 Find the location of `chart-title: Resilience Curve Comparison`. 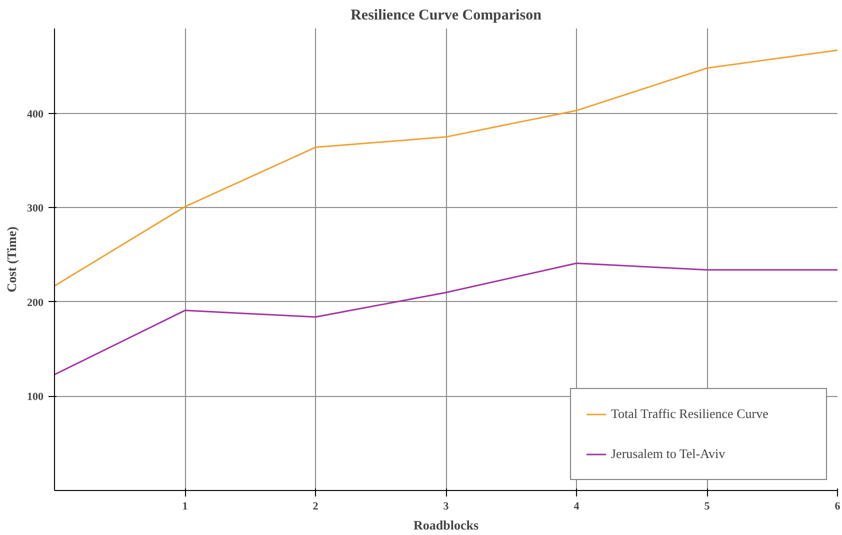

chart-title: Resilience Curve Comparison is located at coordinates (446, 16).